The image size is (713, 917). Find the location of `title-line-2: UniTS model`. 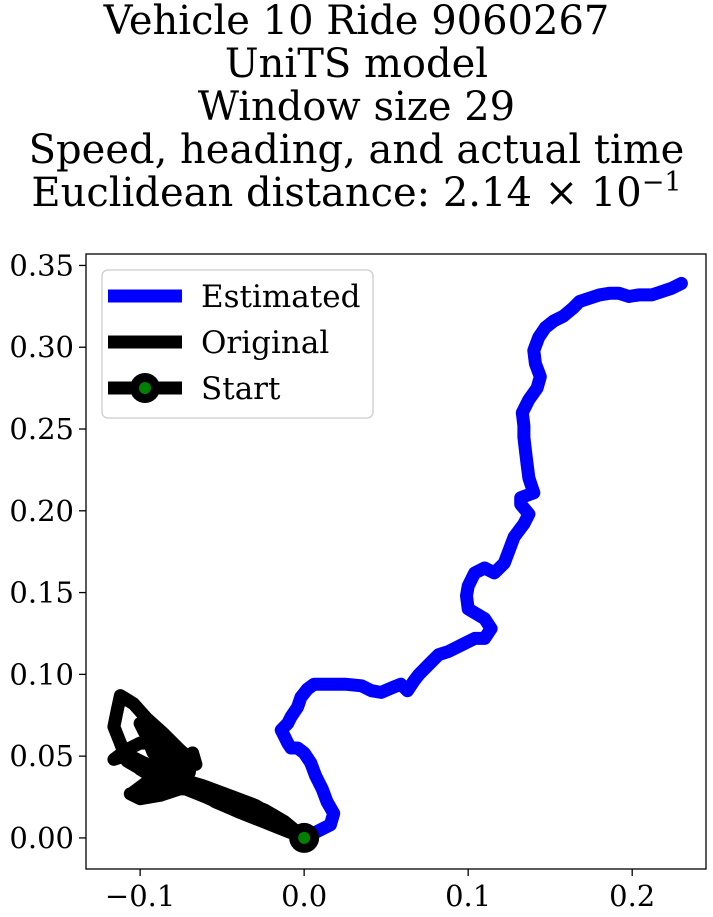

title-line-2: UniTS model is located at coordinates (356, 64).